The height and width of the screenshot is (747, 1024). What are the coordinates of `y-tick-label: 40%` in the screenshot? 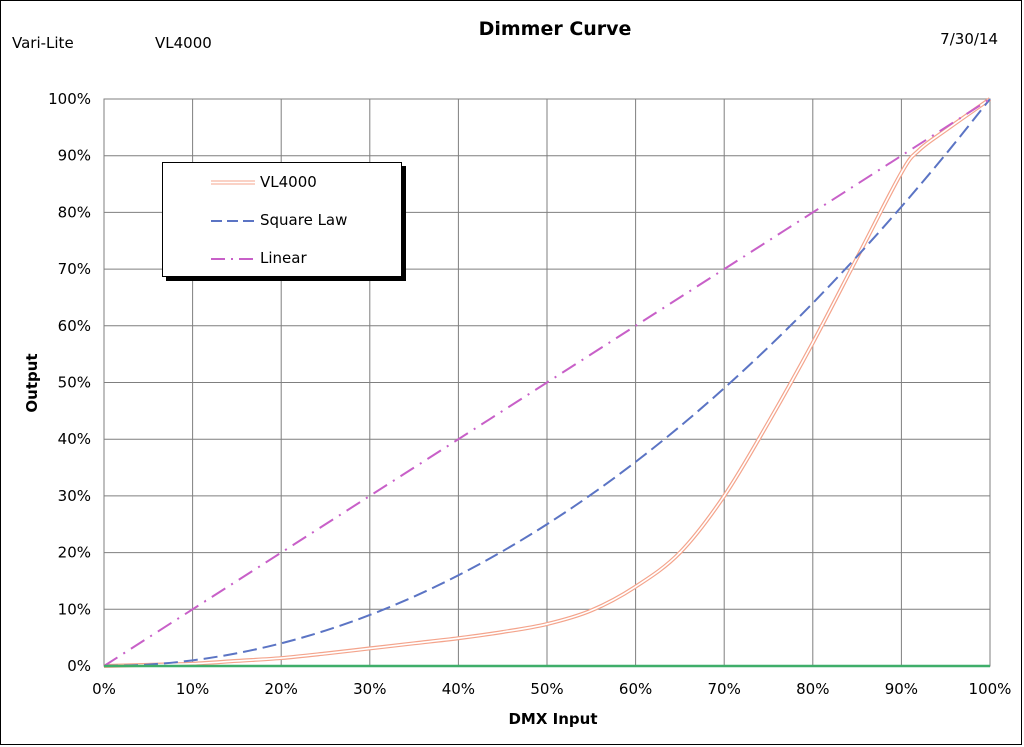 It's located at (74, 439).